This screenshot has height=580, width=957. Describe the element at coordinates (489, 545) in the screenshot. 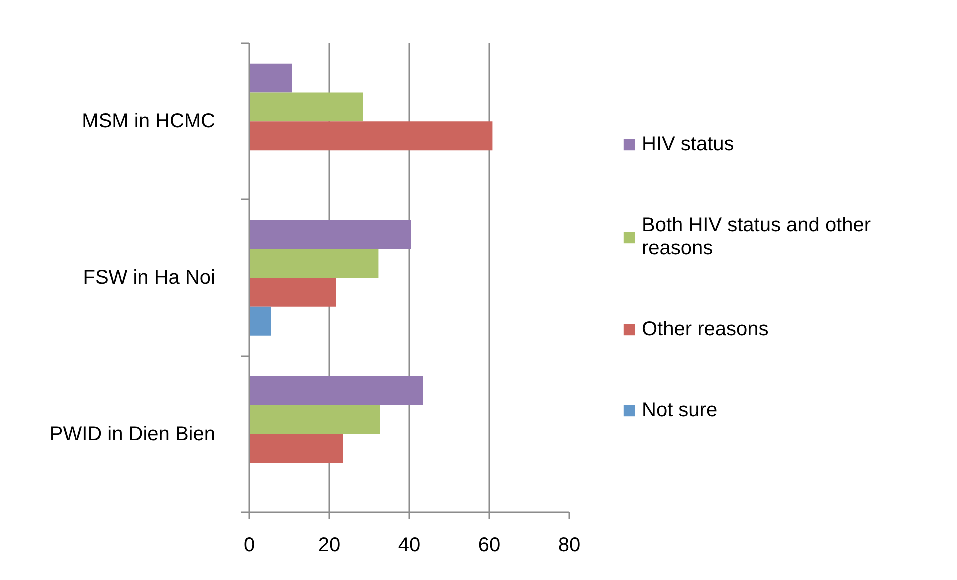

I see `x-tick-label: 60` at that location.